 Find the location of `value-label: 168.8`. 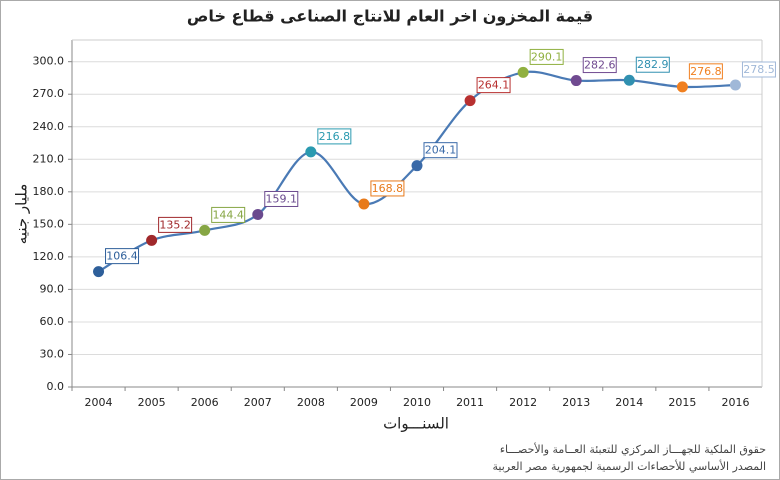

value-label: 168.8 is located at coordinates (388, 188).